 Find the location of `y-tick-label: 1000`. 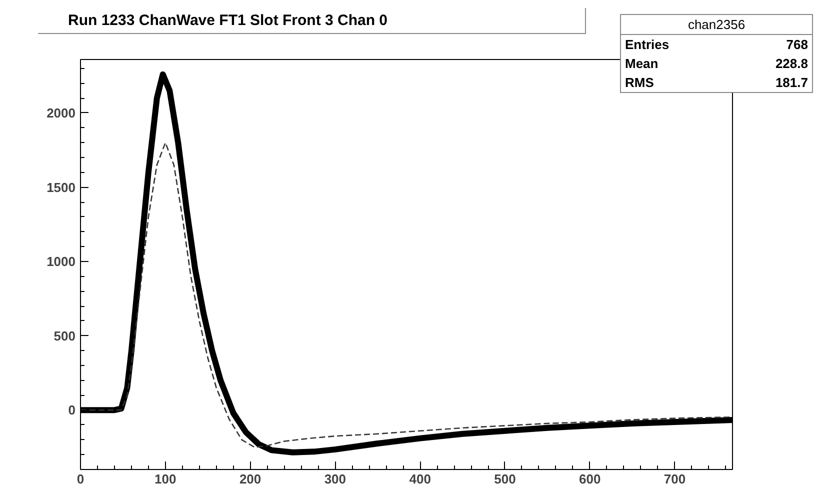

y-tick-label: 1000 is located at coordinates (61, 262).